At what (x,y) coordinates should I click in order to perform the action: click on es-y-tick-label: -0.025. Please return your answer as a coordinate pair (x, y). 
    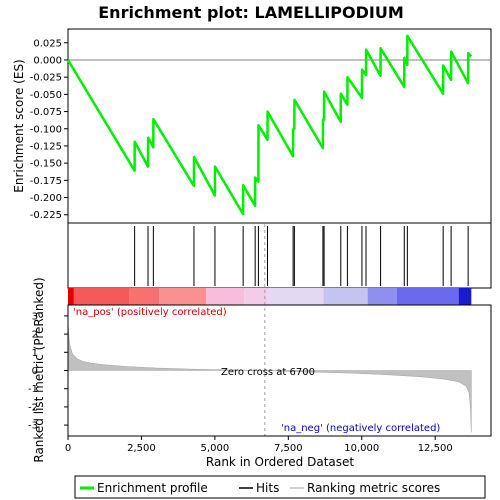
    Looking at the image, I should click on (46, 78).